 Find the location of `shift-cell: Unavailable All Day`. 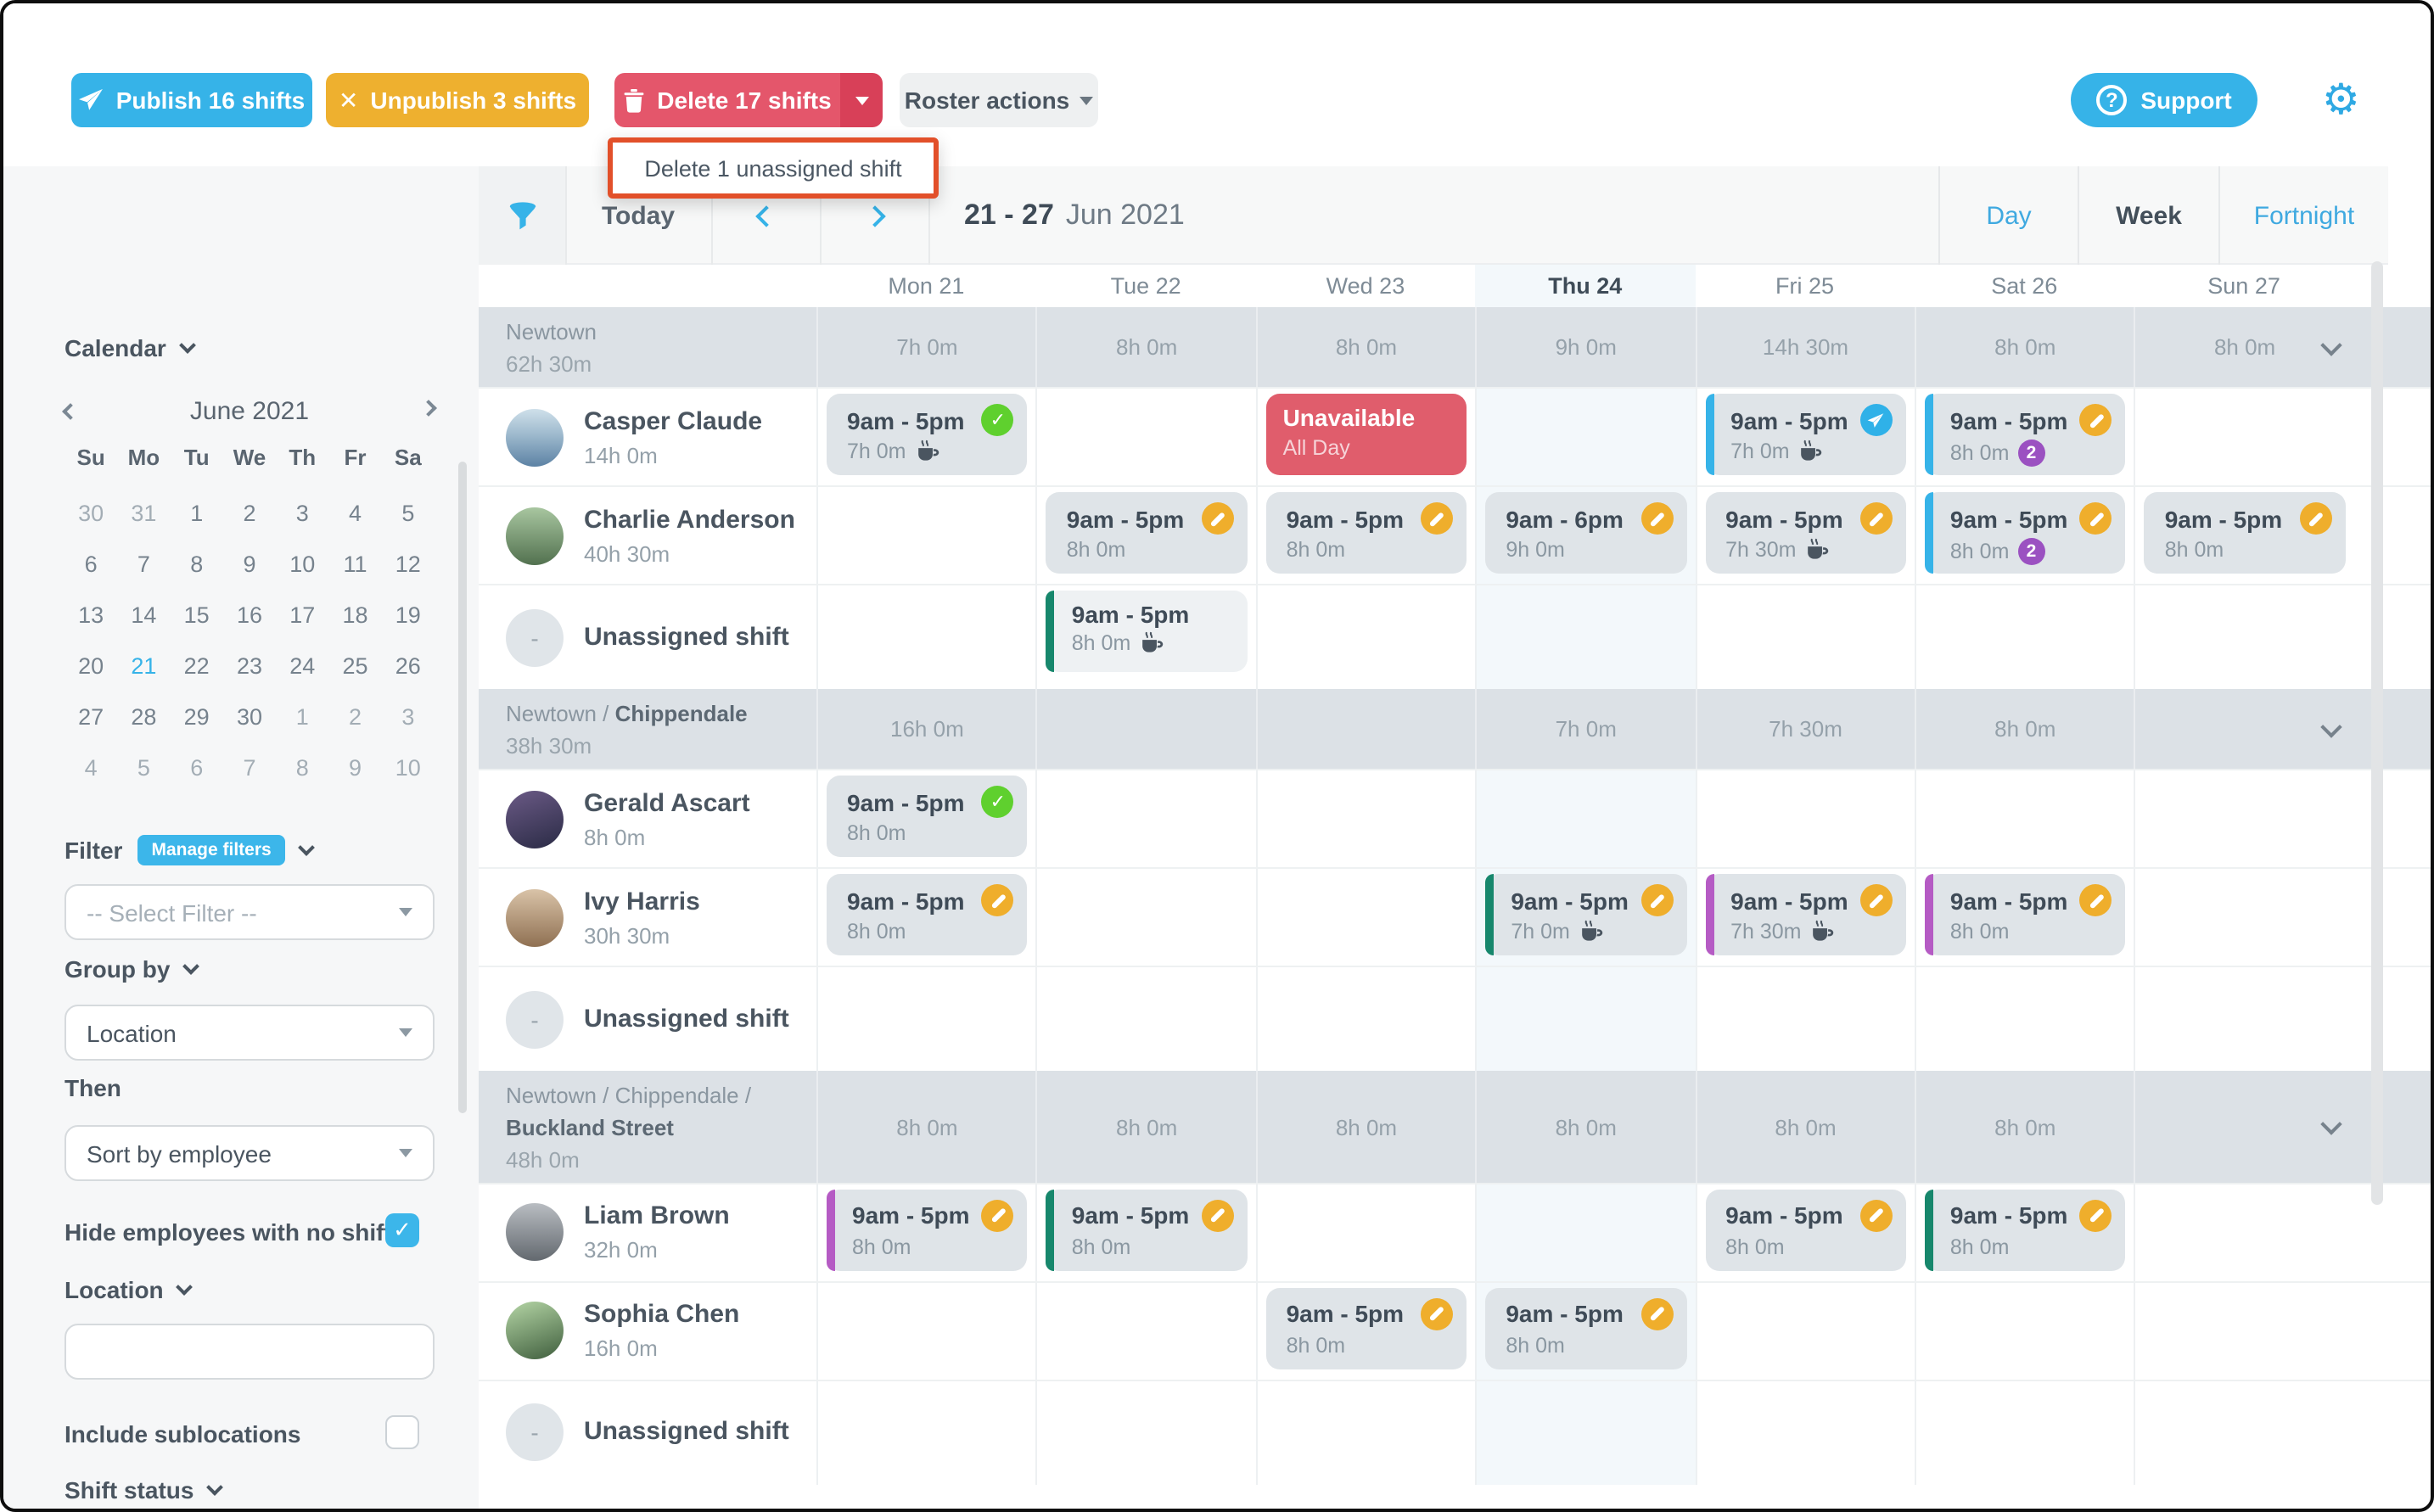

shift-cell: Unavailable All Day is located at coordinates (1365, 437).